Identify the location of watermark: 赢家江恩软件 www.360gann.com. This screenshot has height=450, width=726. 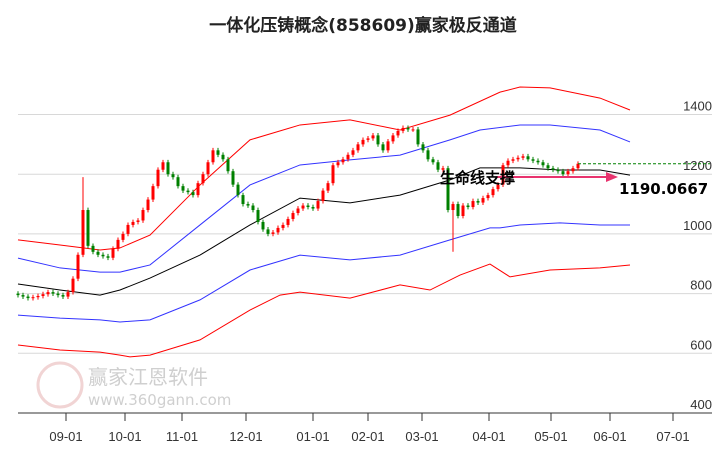
(133, 385).